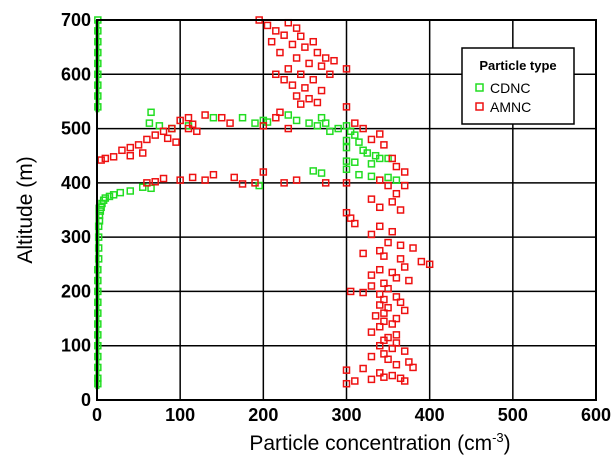 The width and height of the screenshot is (614, 460). Describe the element at coordinates (263, 415) in the screenshot. I see `x-tick-label: 200` at that location.